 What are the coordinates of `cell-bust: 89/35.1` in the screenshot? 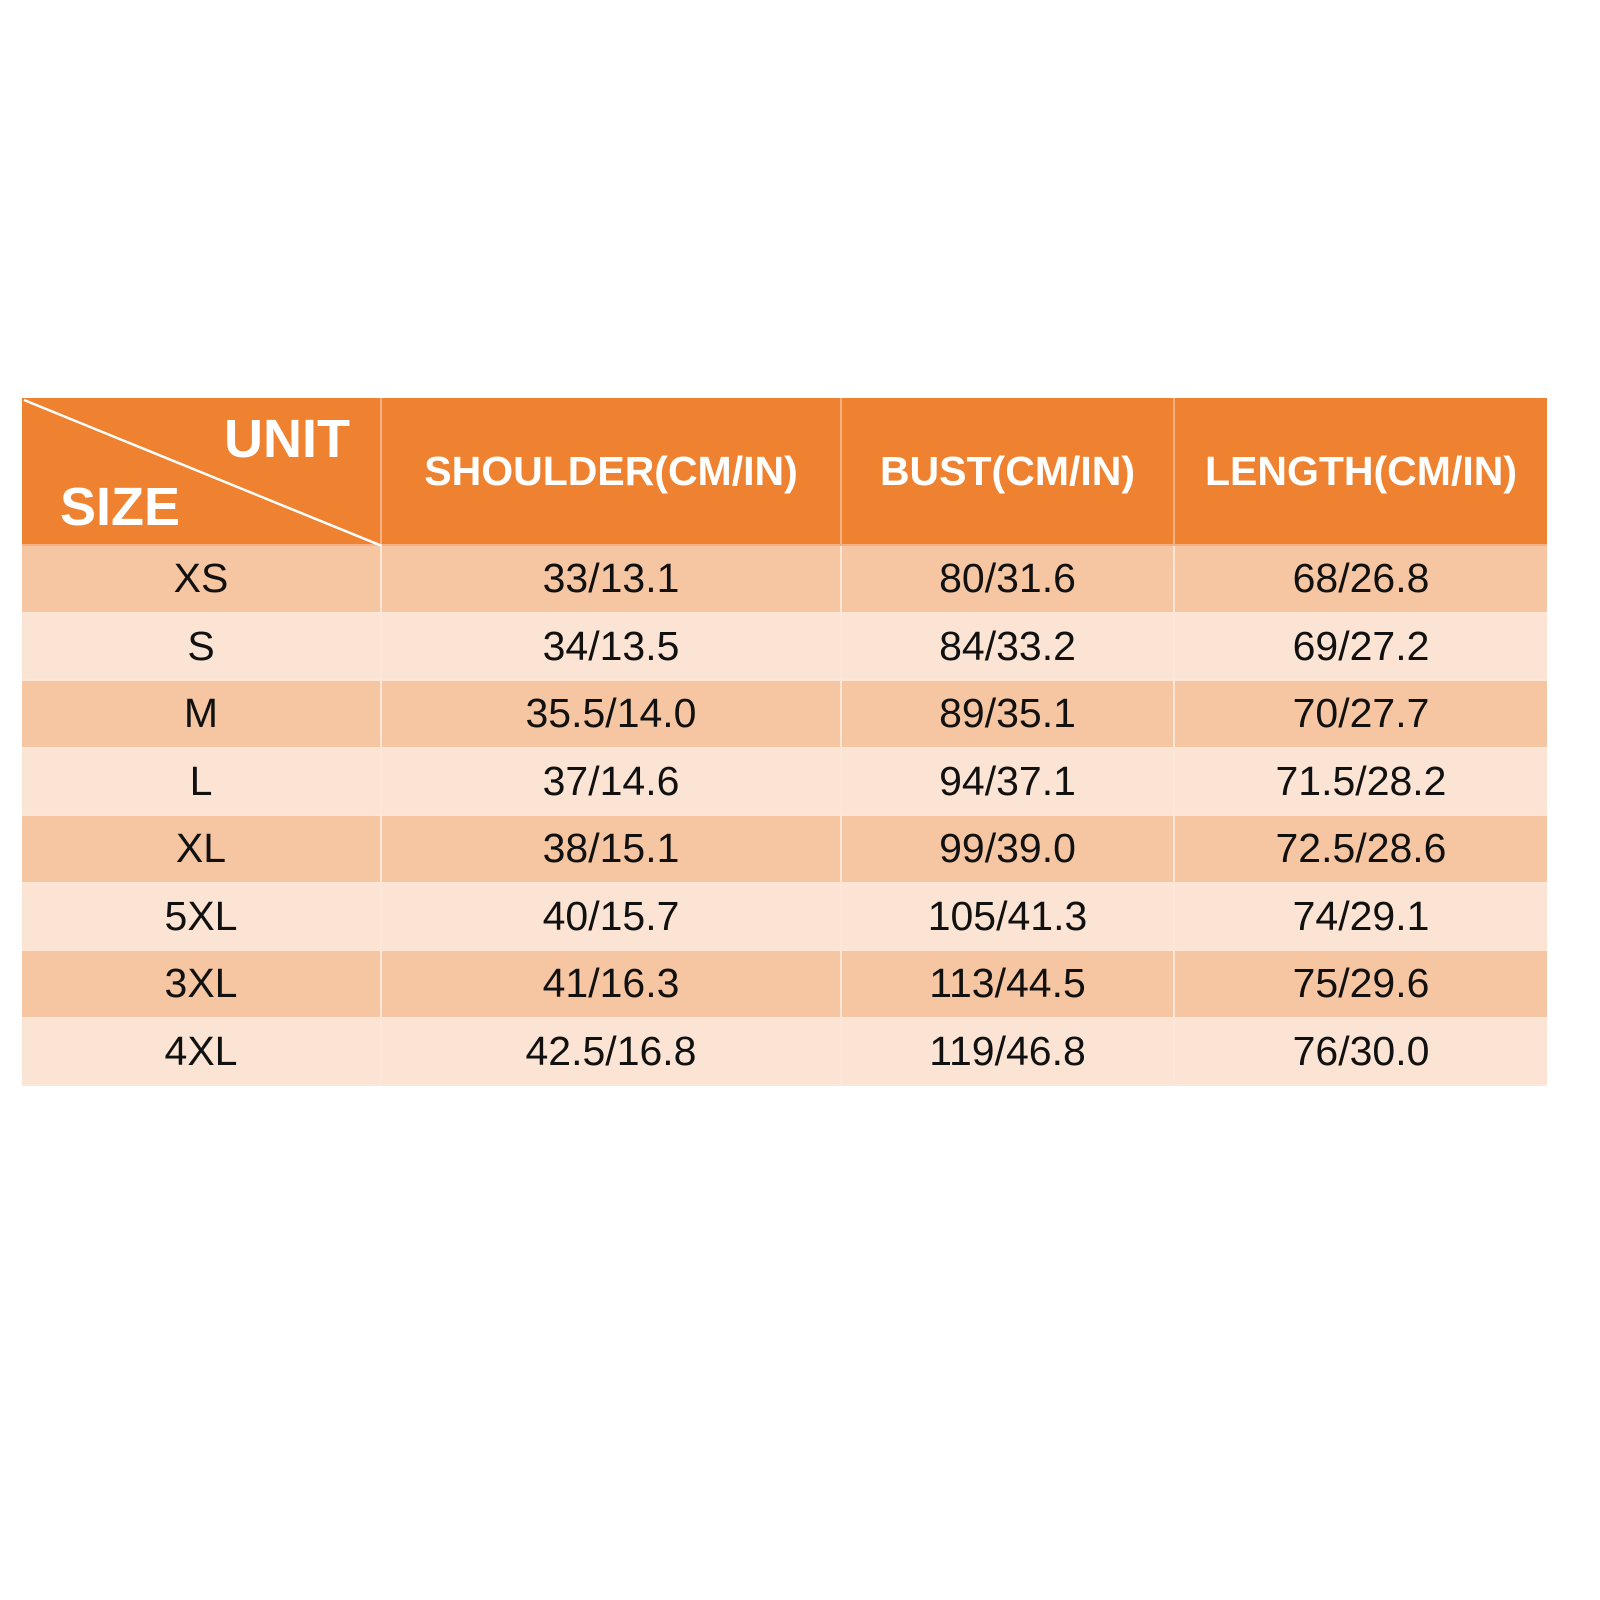 It's located at (1008, 715).